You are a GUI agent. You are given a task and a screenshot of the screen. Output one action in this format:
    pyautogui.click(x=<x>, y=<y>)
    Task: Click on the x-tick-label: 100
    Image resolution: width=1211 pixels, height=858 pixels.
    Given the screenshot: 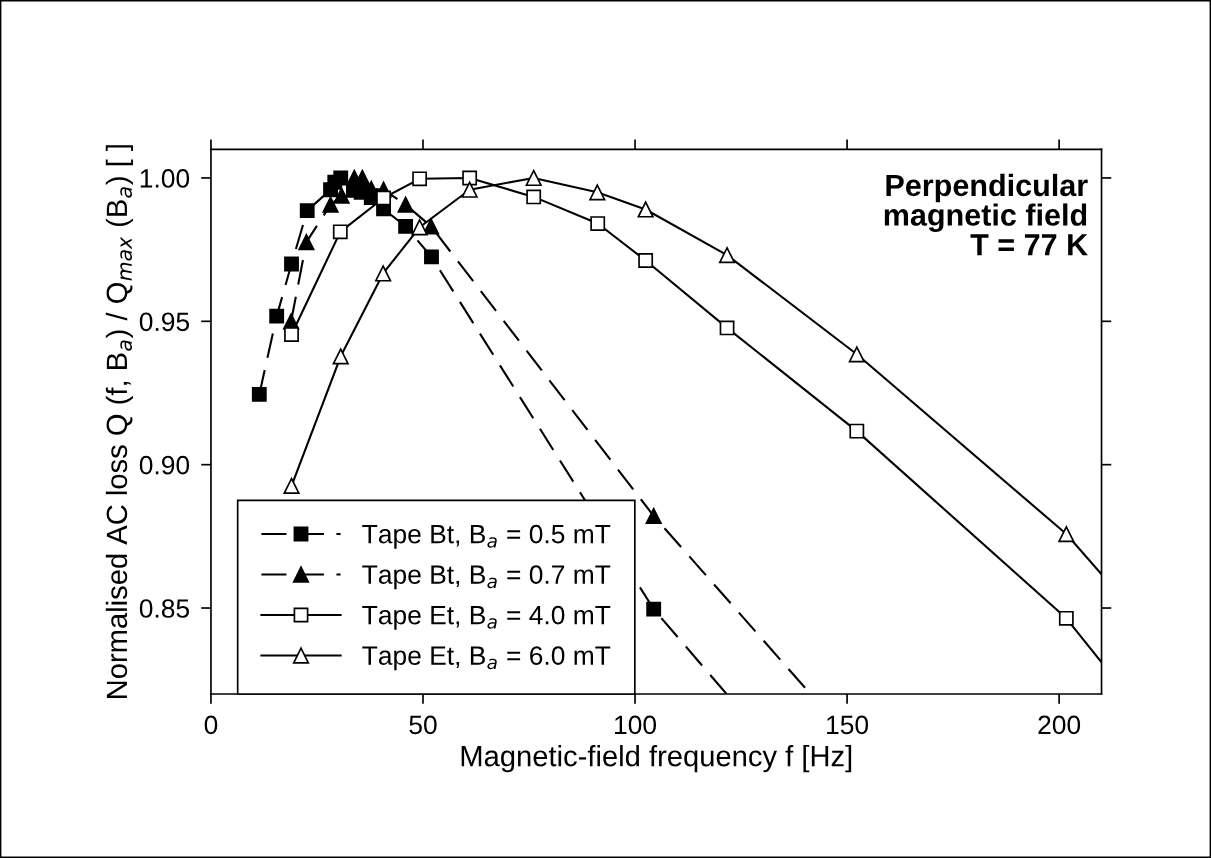 What is the action you would take?
    pyautogui.click(x=636, y=725)
    